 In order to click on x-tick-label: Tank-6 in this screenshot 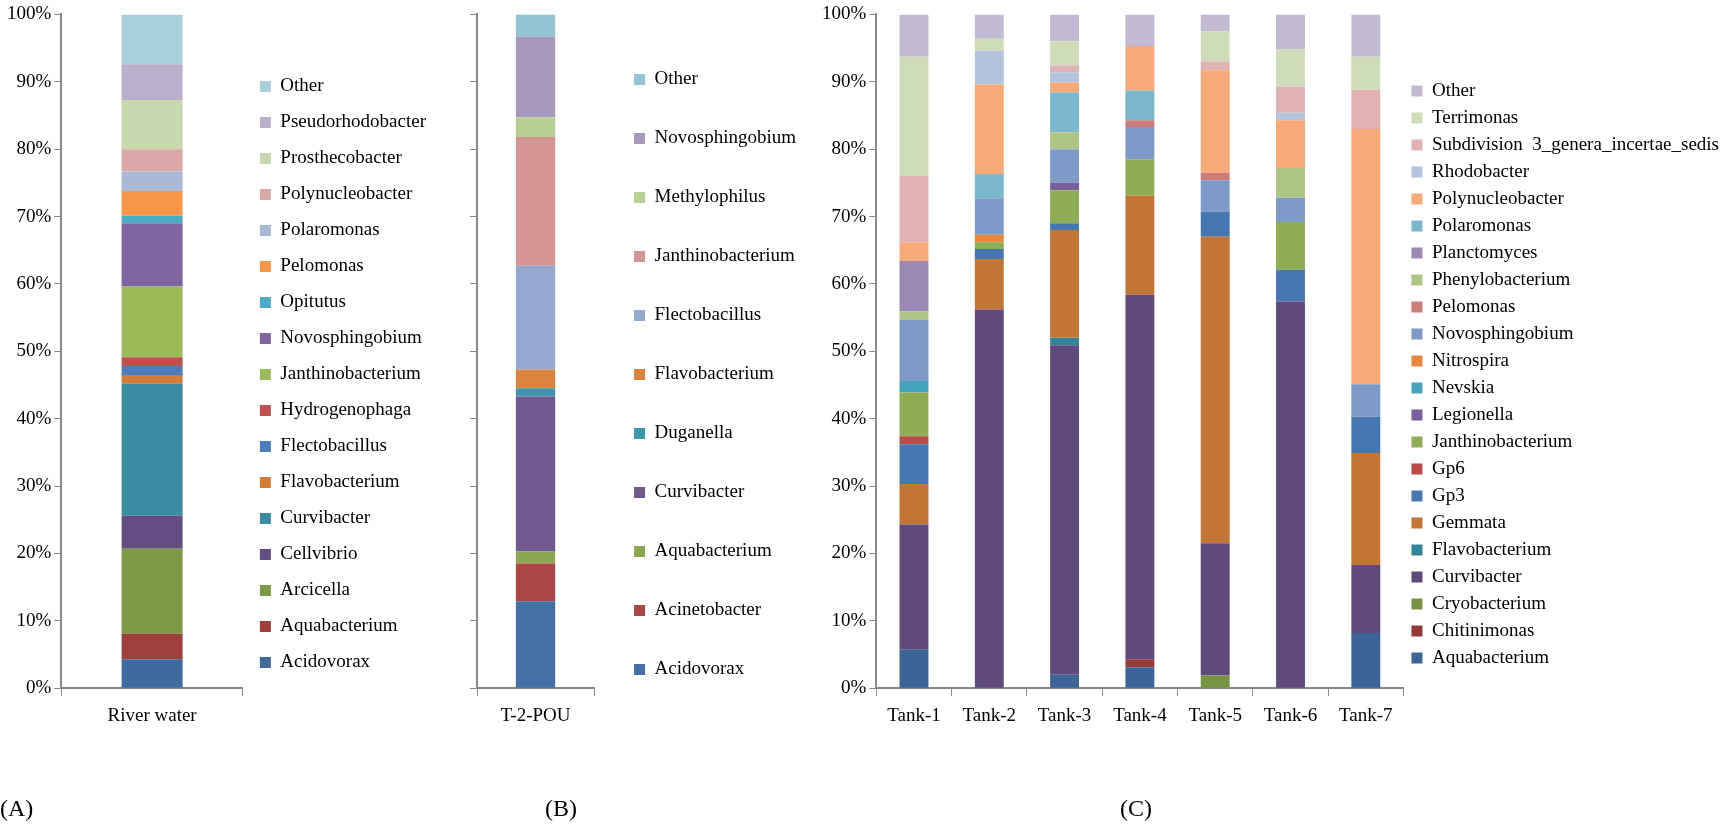, I will do `click(1290, 714)`.